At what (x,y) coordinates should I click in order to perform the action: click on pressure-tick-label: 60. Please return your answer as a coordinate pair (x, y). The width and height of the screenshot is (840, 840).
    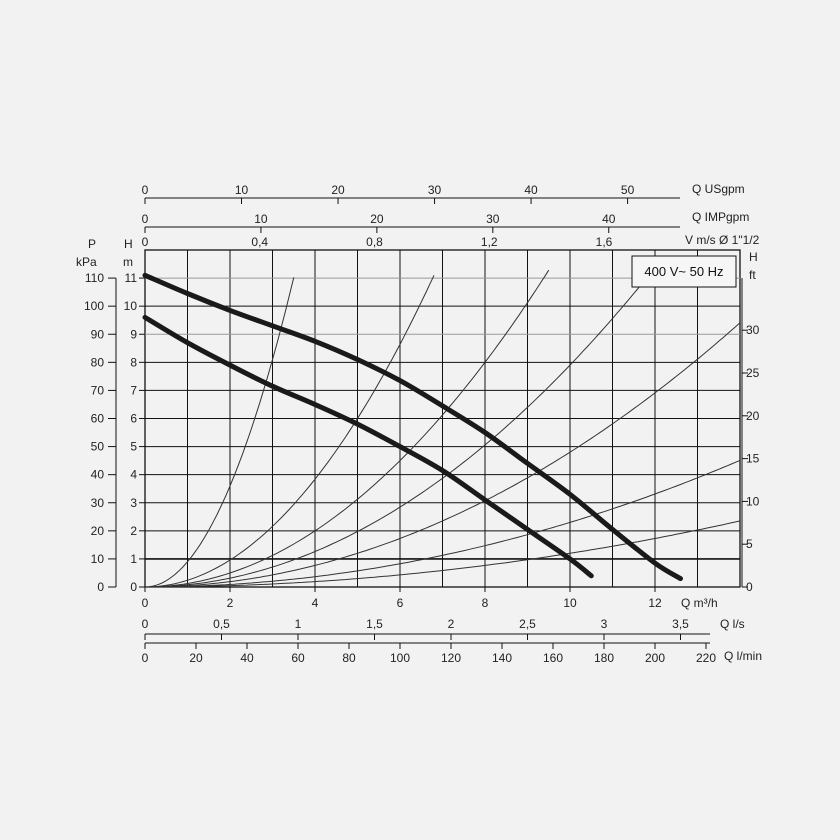
    Looking at the image, I should click on (98, 419).